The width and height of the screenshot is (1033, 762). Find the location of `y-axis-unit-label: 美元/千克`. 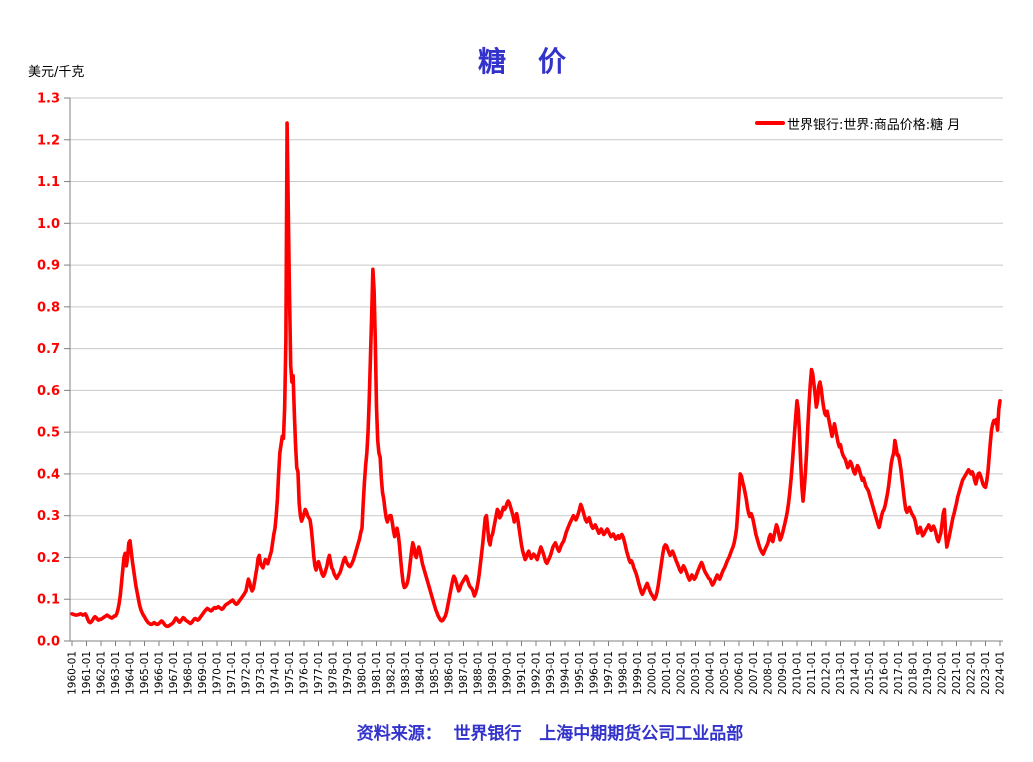

y-axis-unit-label: 美元/千克 is located at coordinates (56, 72).